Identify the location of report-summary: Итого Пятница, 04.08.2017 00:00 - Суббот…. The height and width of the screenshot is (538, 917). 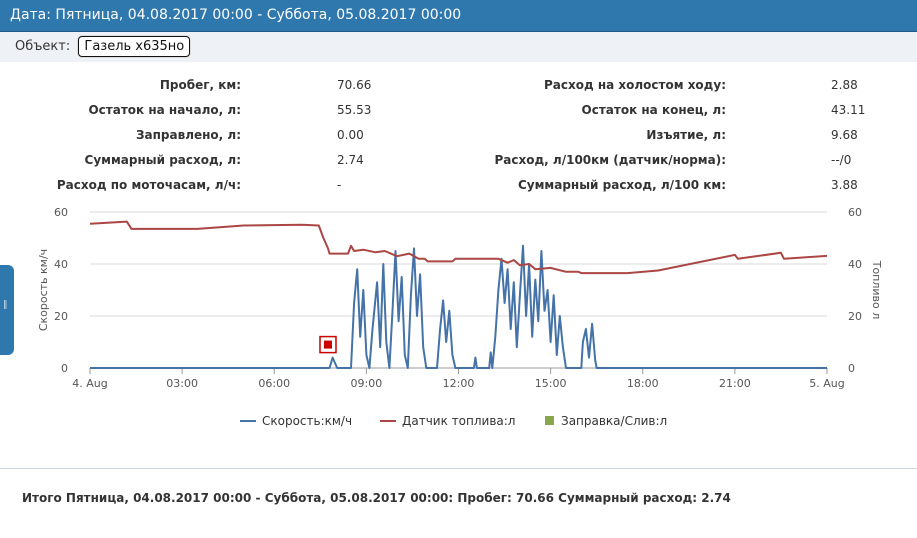
(376, 498).